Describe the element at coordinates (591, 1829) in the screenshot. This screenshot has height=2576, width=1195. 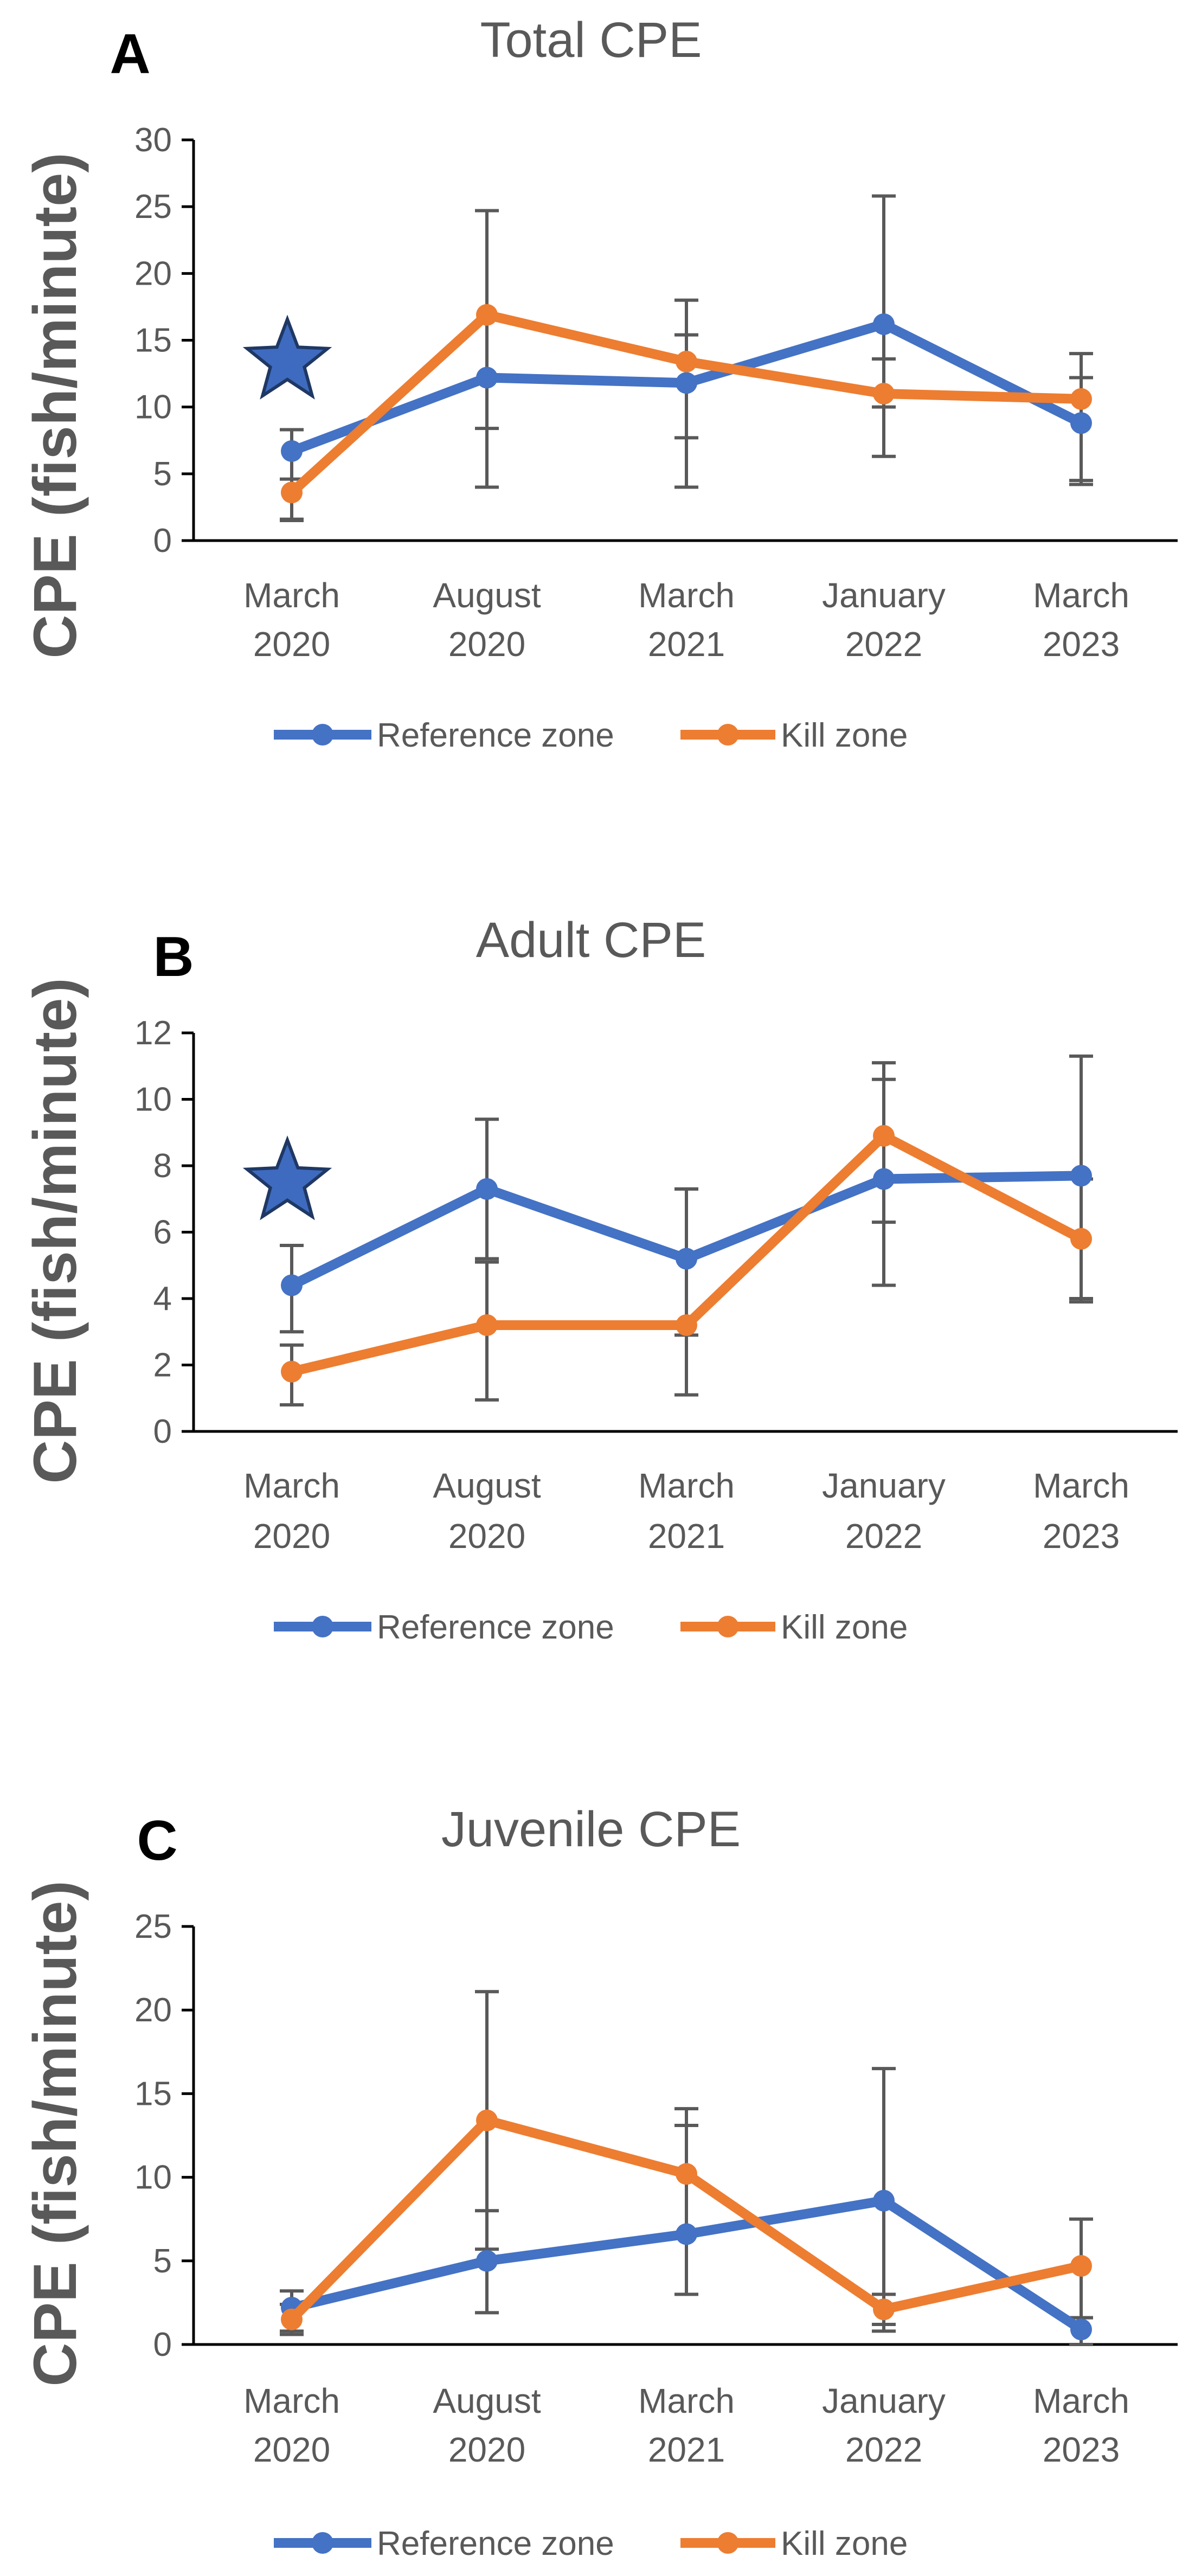
I see `chart-title: Juvenile CPE` at that location.